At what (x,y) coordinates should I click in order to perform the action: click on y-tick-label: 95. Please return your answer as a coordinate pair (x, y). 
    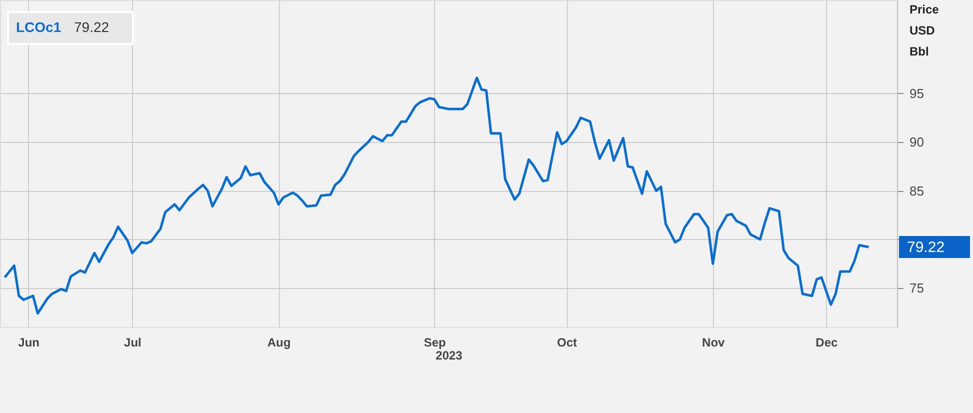
    Looking at the image, I should click on (917, 93).